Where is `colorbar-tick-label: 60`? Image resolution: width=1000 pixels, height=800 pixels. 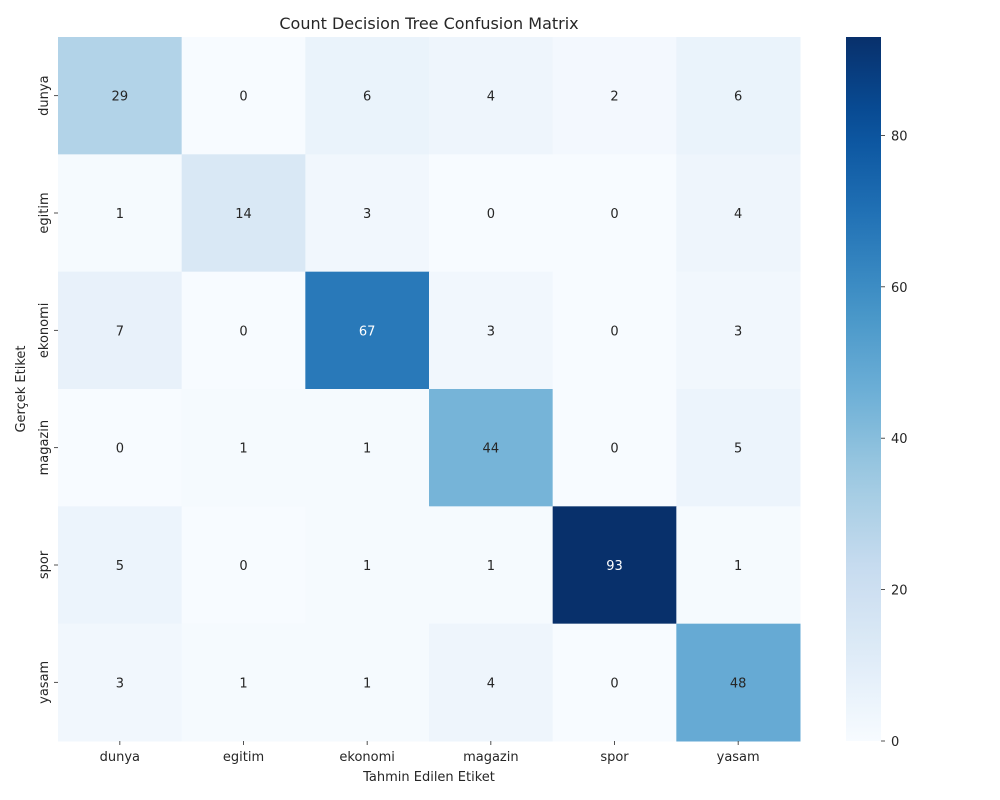
colorbar-tick-label: 60 is located at coordinates (899, 288).